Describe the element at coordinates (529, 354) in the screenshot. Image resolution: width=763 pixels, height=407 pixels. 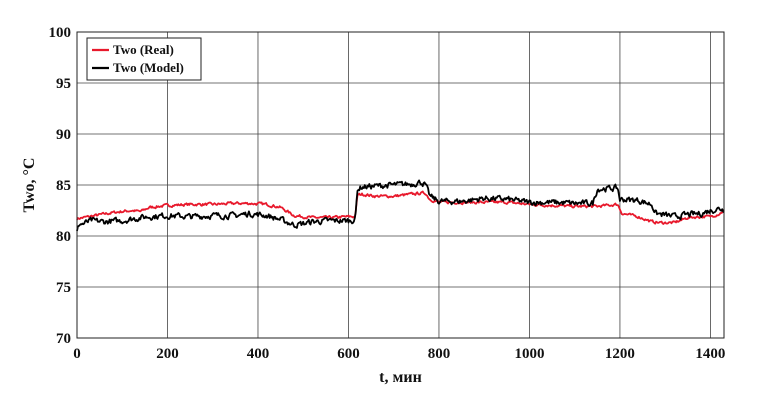
I see `x-tick-label: 1000` at that location.